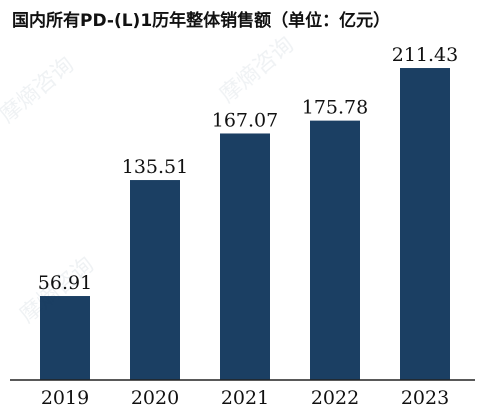 The image size is (490, 409). I want to click on x-tick-label-2019: 2019, so click(65, 398).